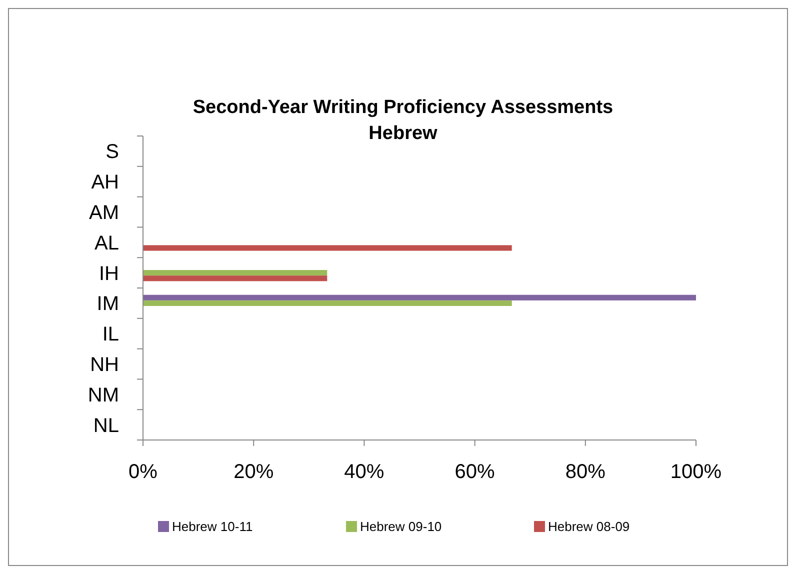  What do you see at coordinates (106, 243) in the screenshot?
I see `y-tick-label: AL` at bounding box center [106, 243].